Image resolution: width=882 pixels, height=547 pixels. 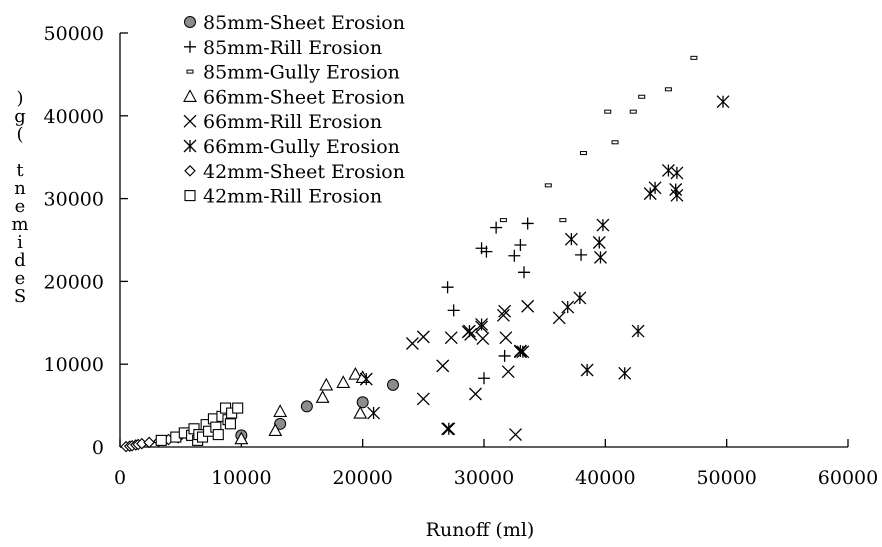 What do you see at coordinates (304, 23) in the screenshot?
I see `legend-label: 85mm-Sheet Erosion` at bounding box center [304, 23].